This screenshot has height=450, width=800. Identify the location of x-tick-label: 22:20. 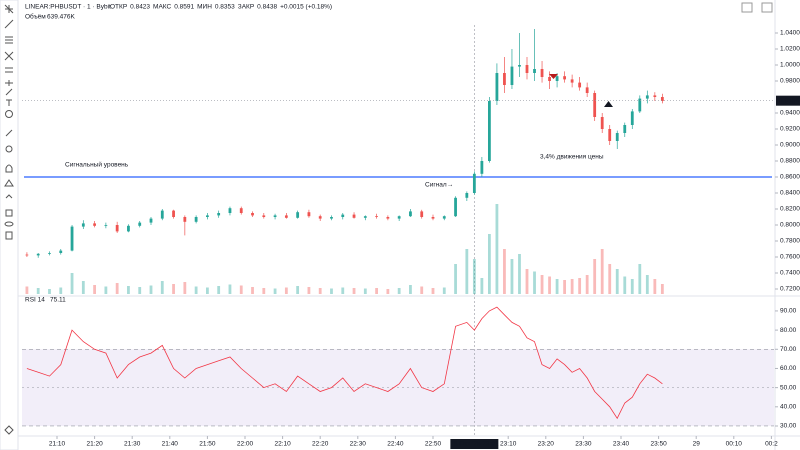
(320, 444).